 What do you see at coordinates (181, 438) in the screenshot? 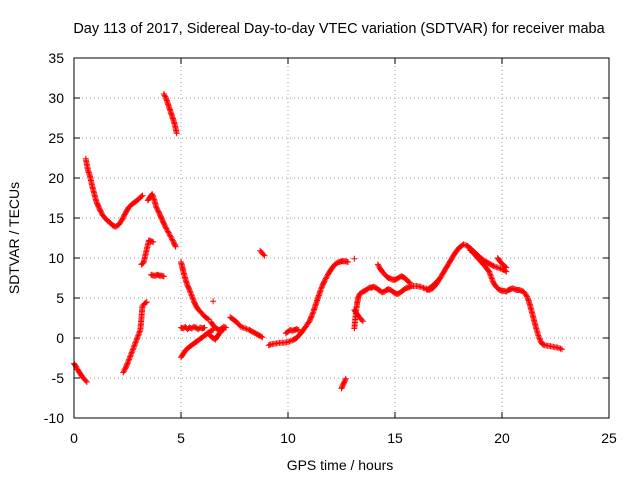
I see `x-tick-label: 5` at bounding box center [181, 438].